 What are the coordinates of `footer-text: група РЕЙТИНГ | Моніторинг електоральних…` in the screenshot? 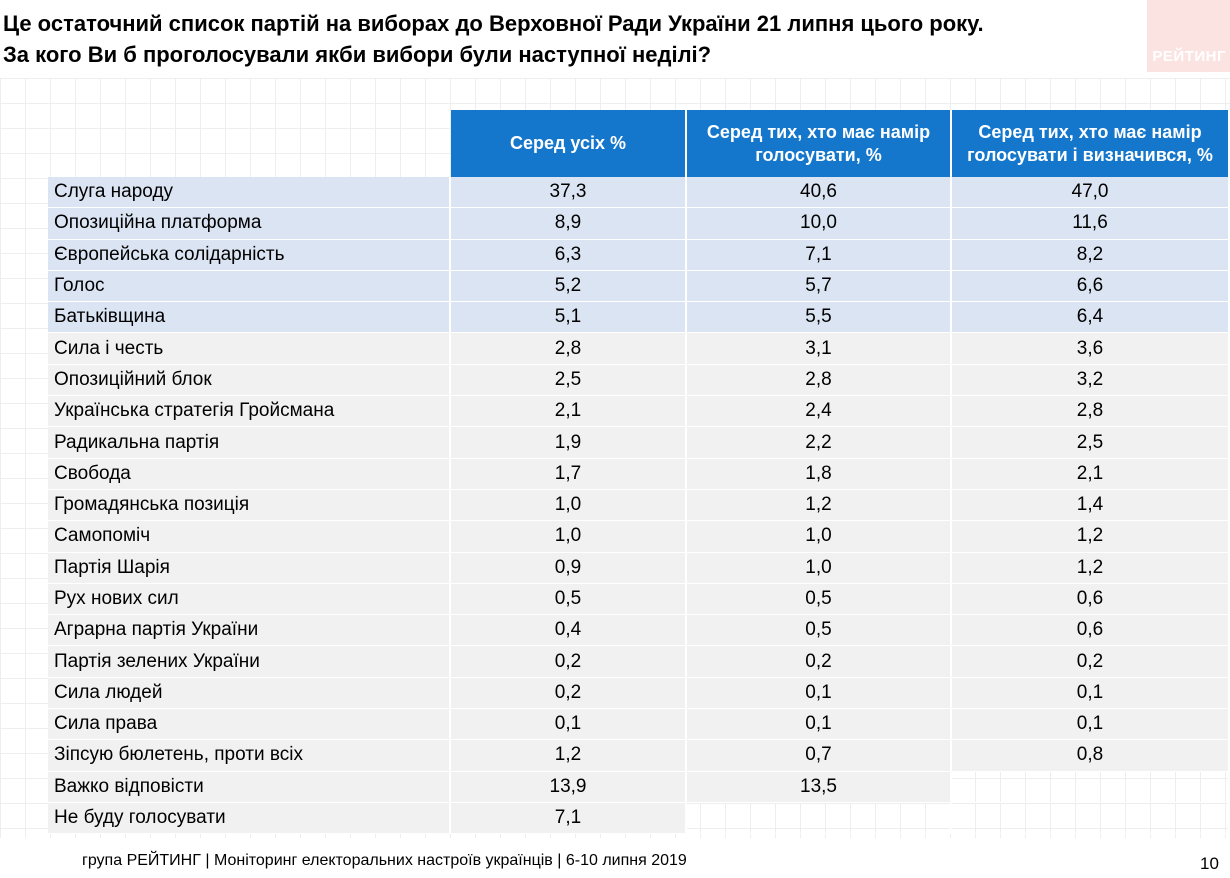 It's located at (384, 860).